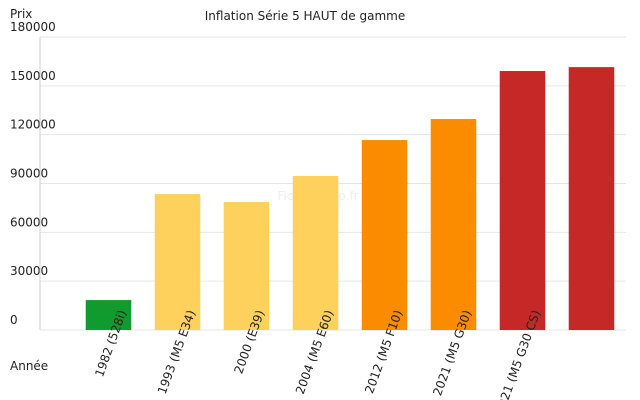 The image size is (640, 400). What do you see at coordinates (21, 14) in the screenshot?
I see `y-axis-label: Prix` at bounding box center [21, 14].